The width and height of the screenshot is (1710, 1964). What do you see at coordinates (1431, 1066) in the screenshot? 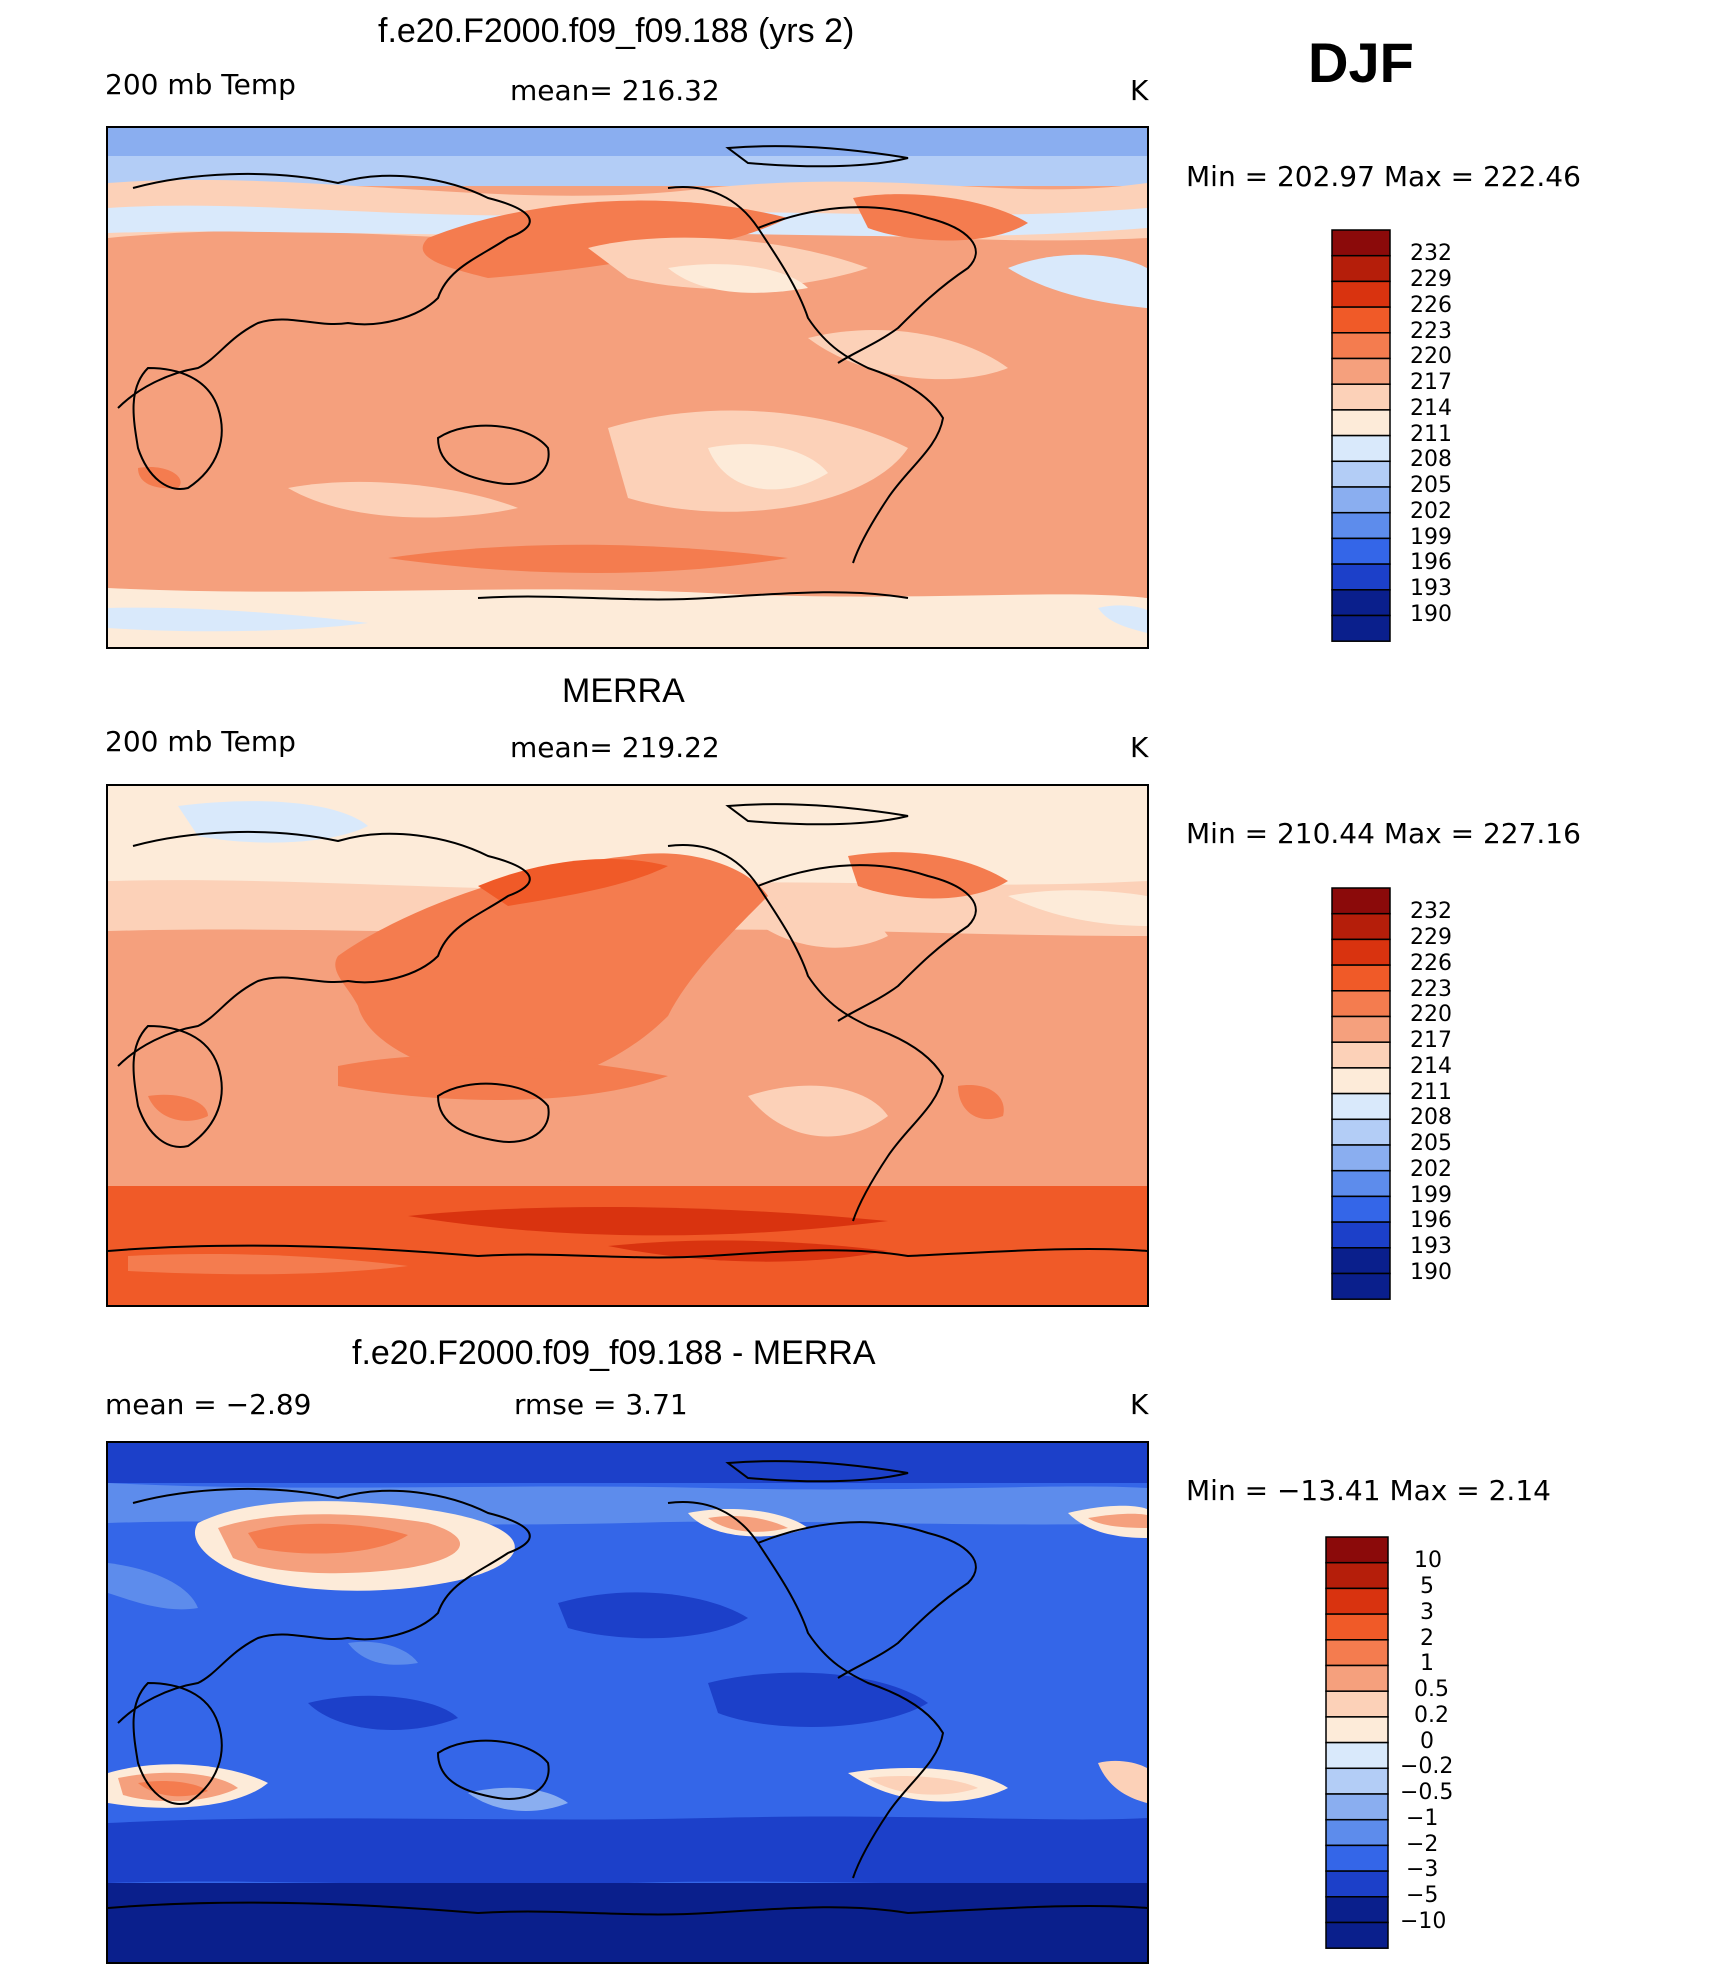
I see `colorbar-tick: 214` at bounding box center [1431, 1066].